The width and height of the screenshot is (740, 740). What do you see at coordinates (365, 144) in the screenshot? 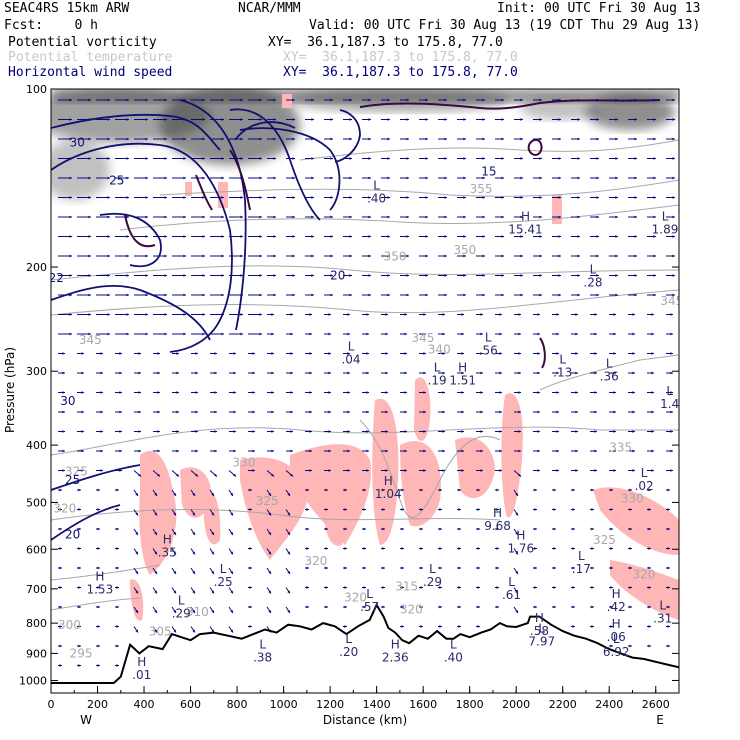
I see `pv-shading` at bounding box center [365, 144].